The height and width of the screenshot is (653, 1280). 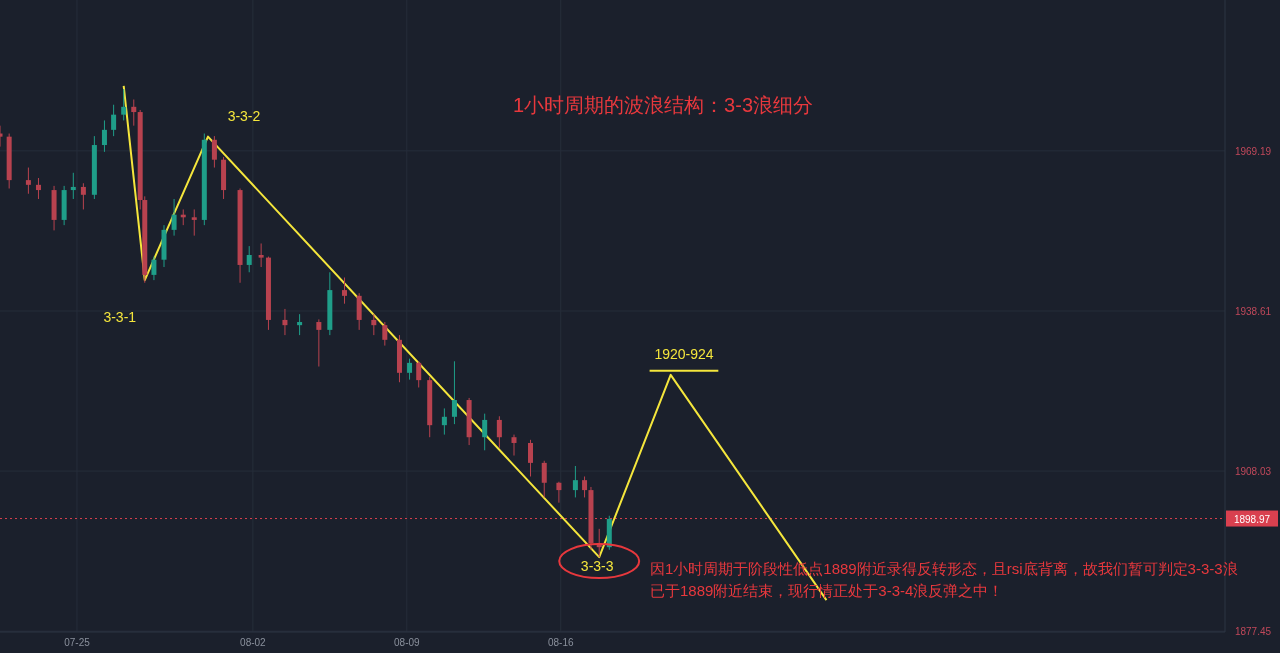 What do you see at coordinates (1252, 519) in the screenshot?
I see `ref-line-label: 1898.97` at bounding box center [1252, 519].